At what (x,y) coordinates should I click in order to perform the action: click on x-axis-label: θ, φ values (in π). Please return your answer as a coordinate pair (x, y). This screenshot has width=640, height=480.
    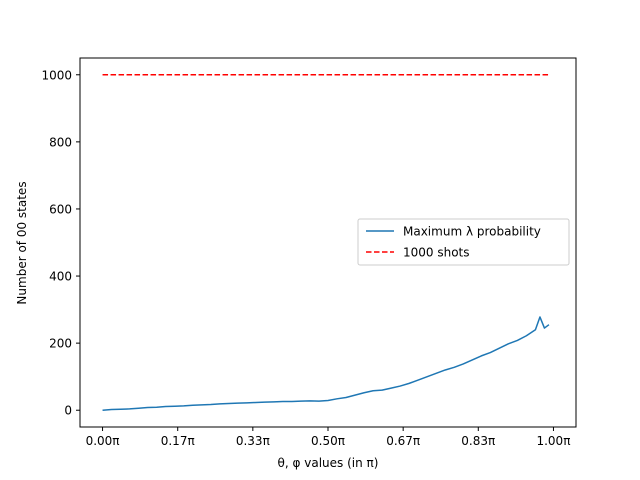
    Looking at the image, I should click on (328, 463).